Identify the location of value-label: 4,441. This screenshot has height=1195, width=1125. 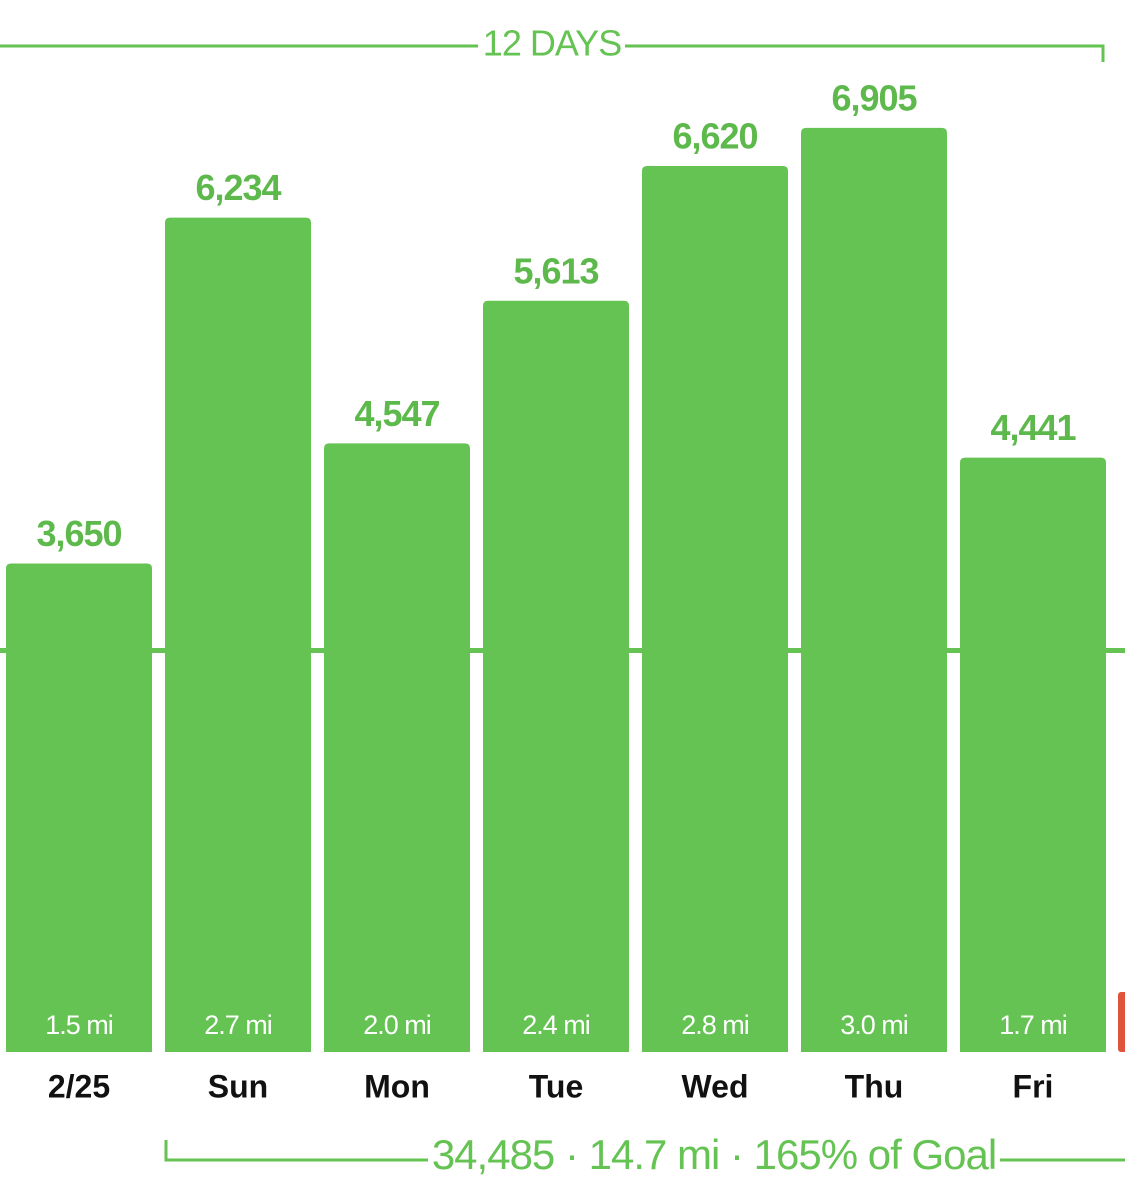
(1033, 427).